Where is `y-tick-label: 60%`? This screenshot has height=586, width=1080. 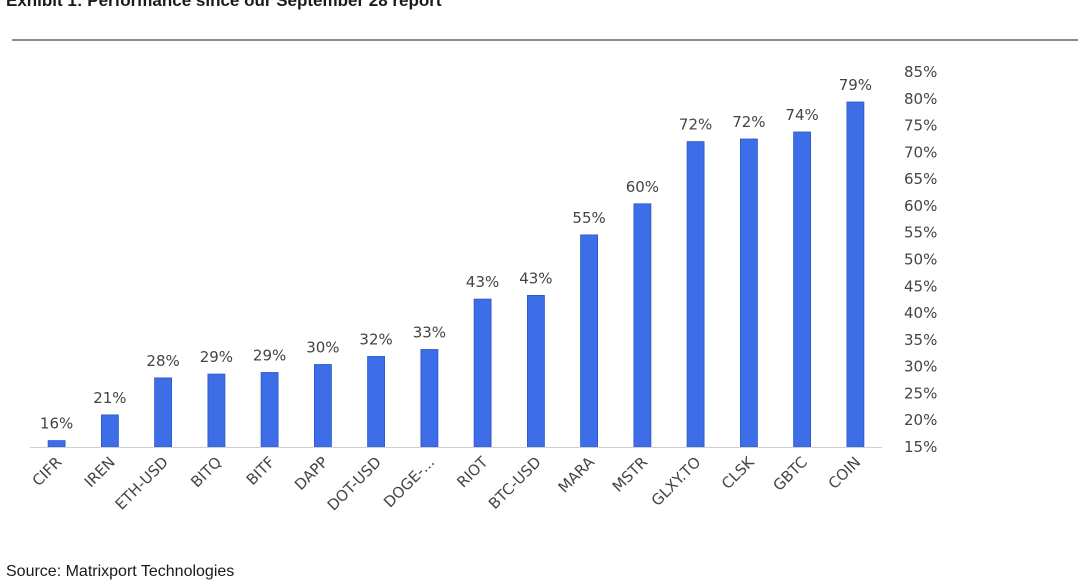
y-tick-label: 60% is located at coordinates (920, 206).